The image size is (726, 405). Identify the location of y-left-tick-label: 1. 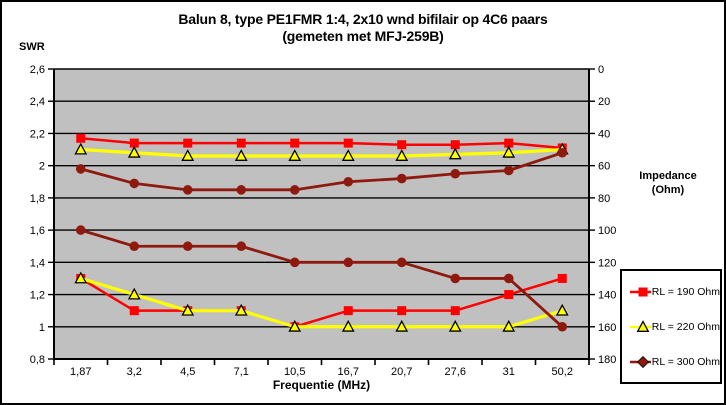
(42, 328).